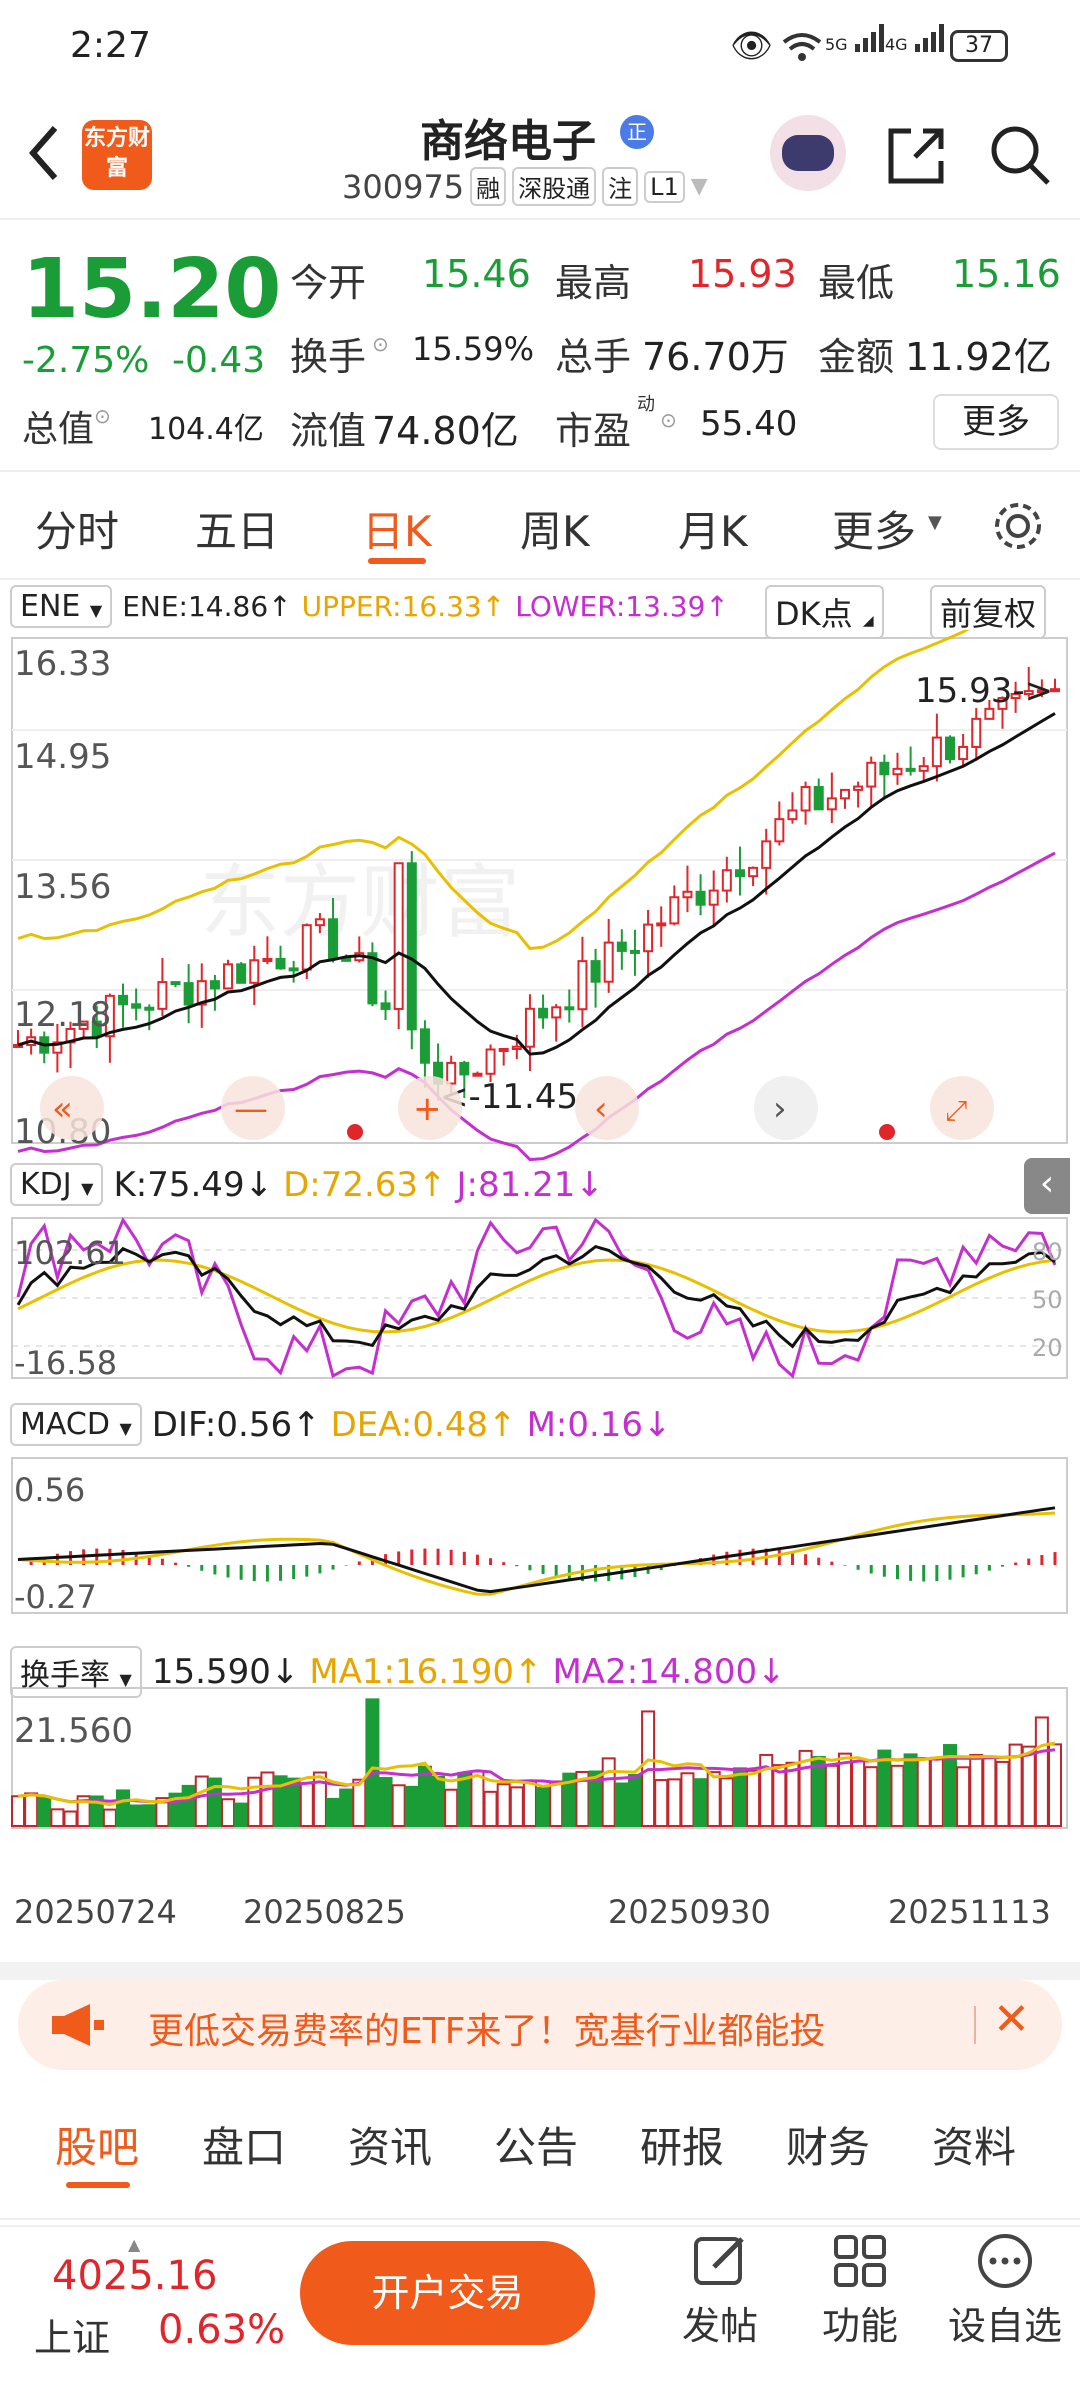 The image size is (1080, 2400). Describe the element at coordinates (536, 1553) in the screenshot. I see `macd-dea-line` at that location.